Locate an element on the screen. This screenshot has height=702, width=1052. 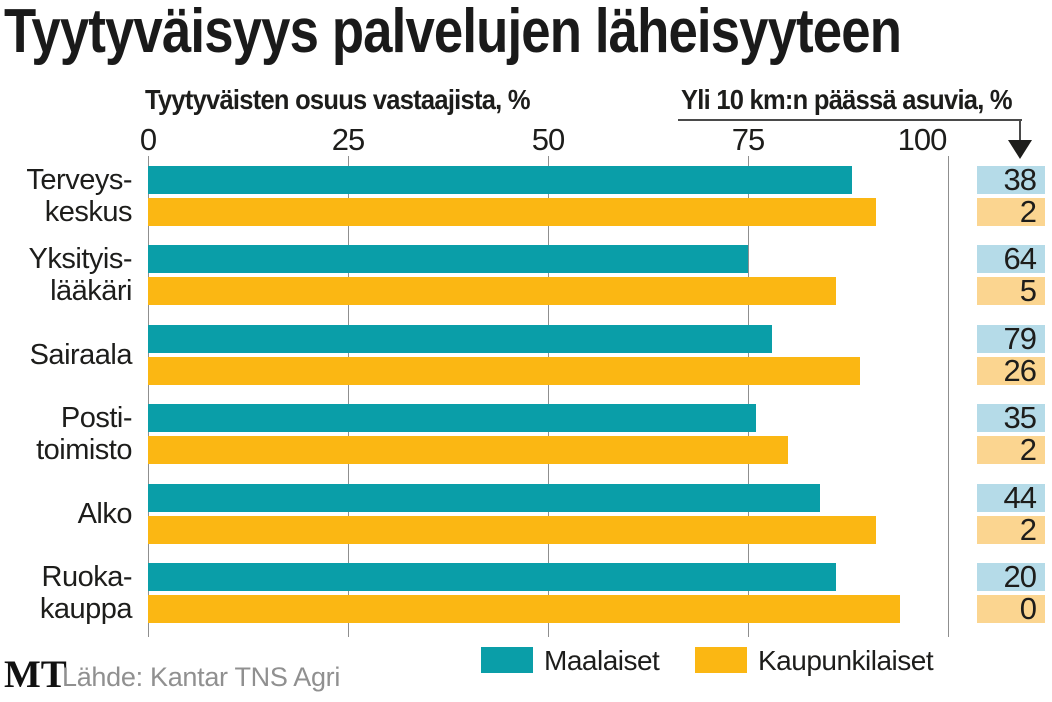
right-column-header: Yli 10 km:n päässä asuvia, % is located at coordinates (847, 99).